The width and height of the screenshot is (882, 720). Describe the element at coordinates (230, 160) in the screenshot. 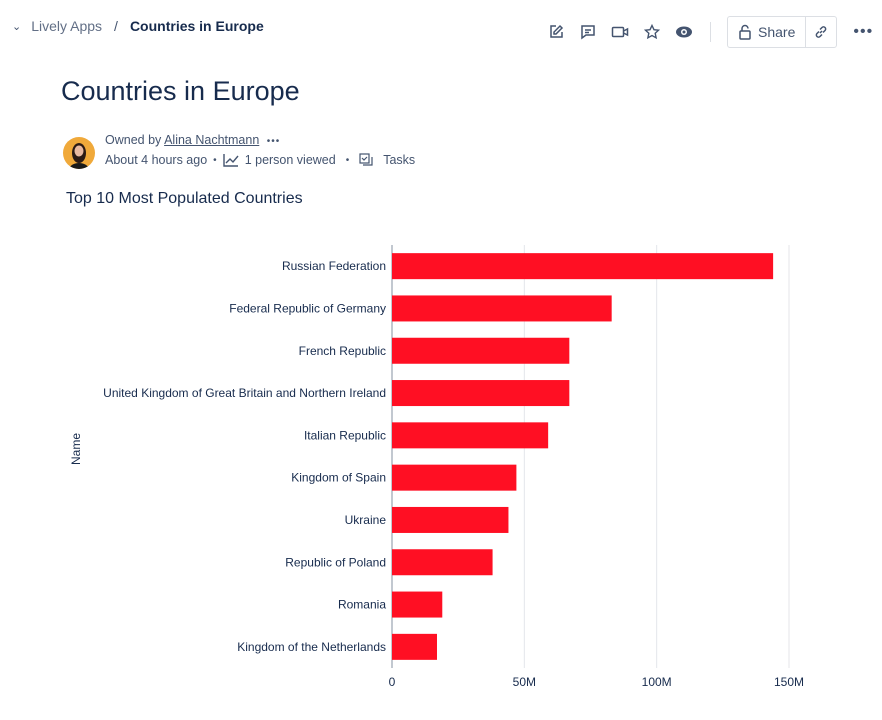

I see `analytics-icon` at that location.